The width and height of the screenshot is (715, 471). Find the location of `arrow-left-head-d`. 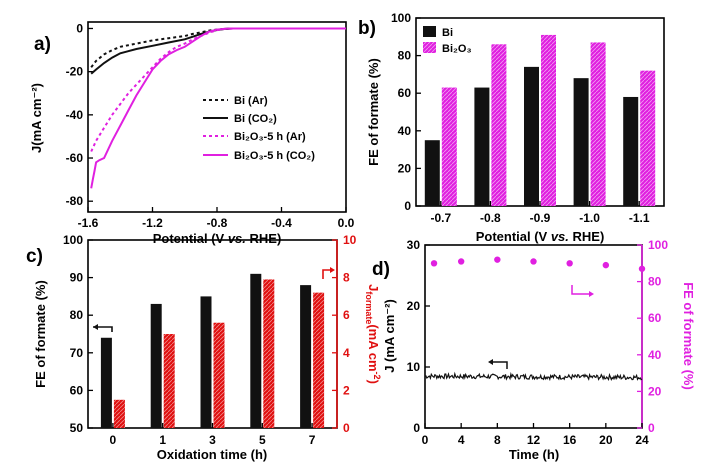

arrow-left-head-d is located at coordinates (490, 362).